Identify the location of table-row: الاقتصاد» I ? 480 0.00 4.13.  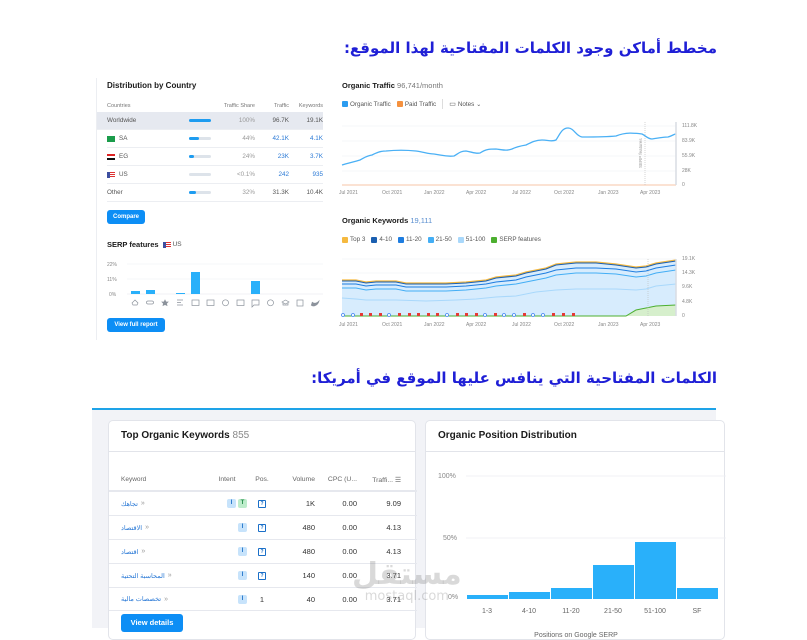
(263, 527).